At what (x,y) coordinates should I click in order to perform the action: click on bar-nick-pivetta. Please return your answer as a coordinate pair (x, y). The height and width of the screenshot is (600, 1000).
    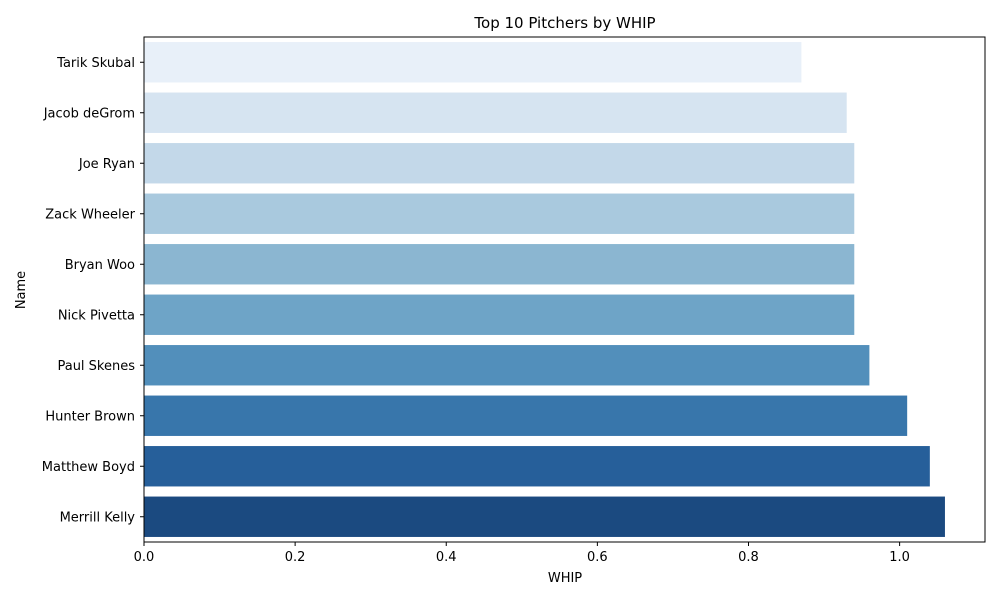
    Looking at the image, I should click on (499, 314).